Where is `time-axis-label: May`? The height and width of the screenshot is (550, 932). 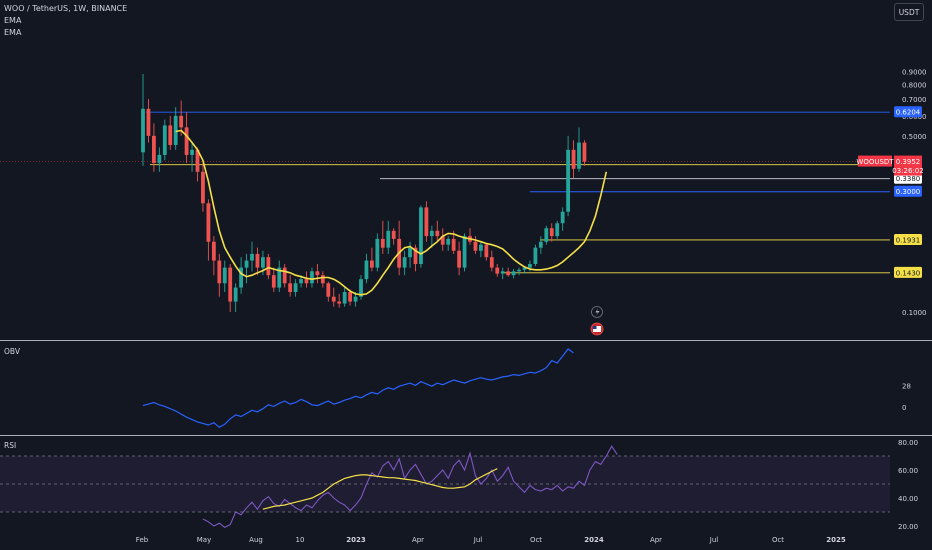 time-axis-label: May is located at coordinates (204, 540).